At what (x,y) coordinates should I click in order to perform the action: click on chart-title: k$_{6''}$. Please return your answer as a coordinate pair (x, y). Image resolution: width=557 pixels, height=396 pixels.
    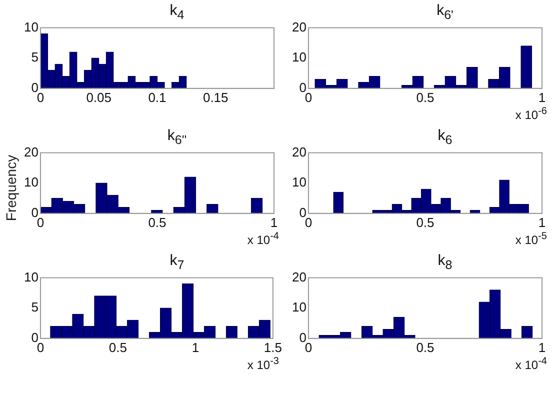
    Looking at the image, I should click on (177, 137).